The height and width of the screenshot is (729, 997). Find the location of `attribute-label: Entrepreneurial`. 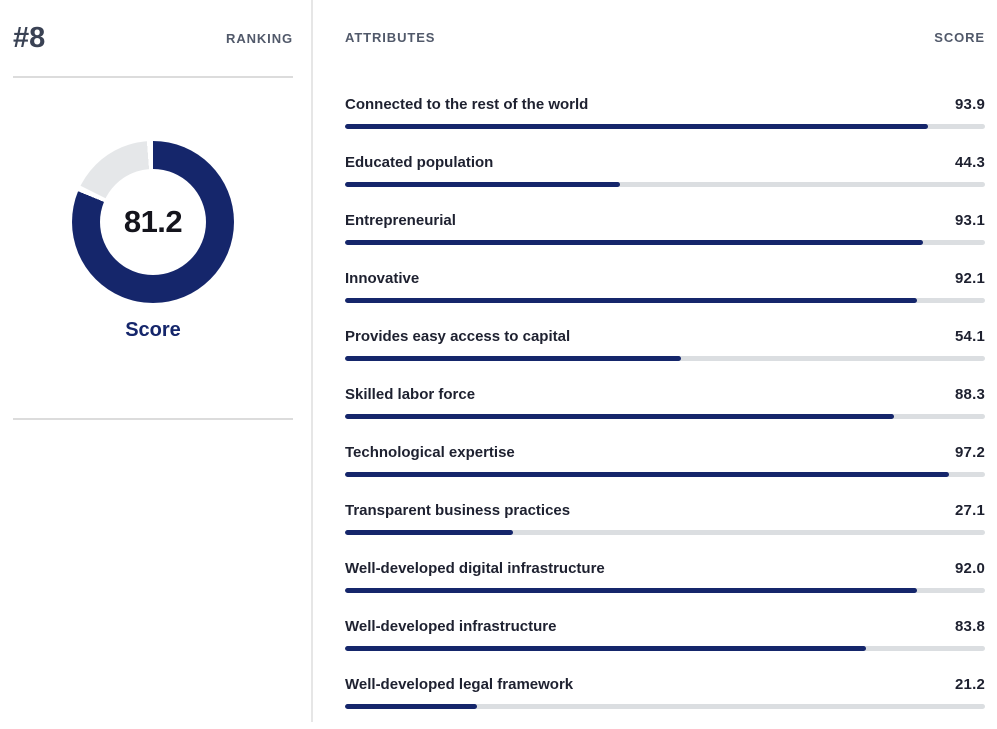

attribute-label: Entrepreneurial is located at coordinates (400, 220).